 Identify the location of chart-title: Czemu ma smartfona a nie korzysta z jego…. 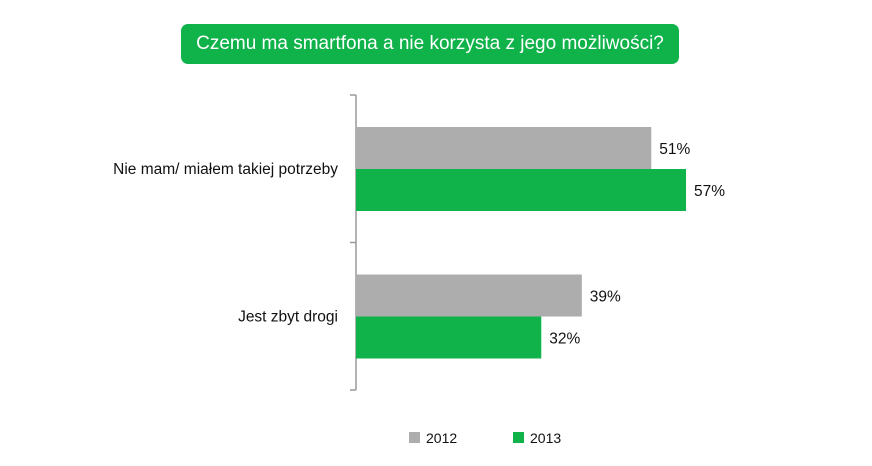
(430, 44).